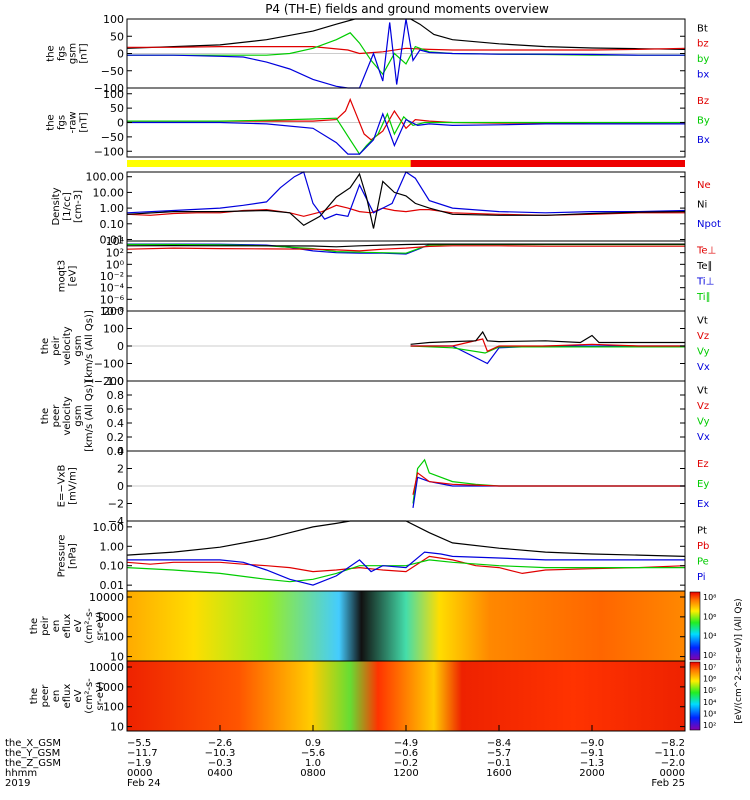 The height and width of the screenshot is (800, 750). Describe the element at coordinates (709, 702) in the screenshot. I see `colorbar-tick: 10⁴` at that location.